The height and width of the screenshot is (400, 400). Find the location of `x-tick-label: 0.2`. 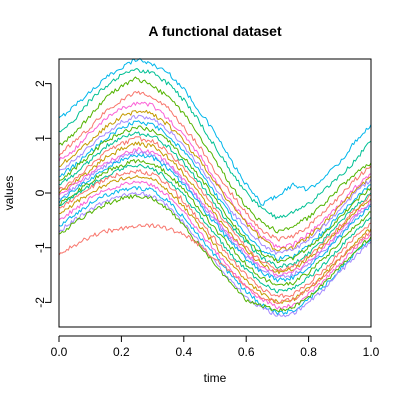

x-tick-label: 0.2 is located at coordinates (121, 352).